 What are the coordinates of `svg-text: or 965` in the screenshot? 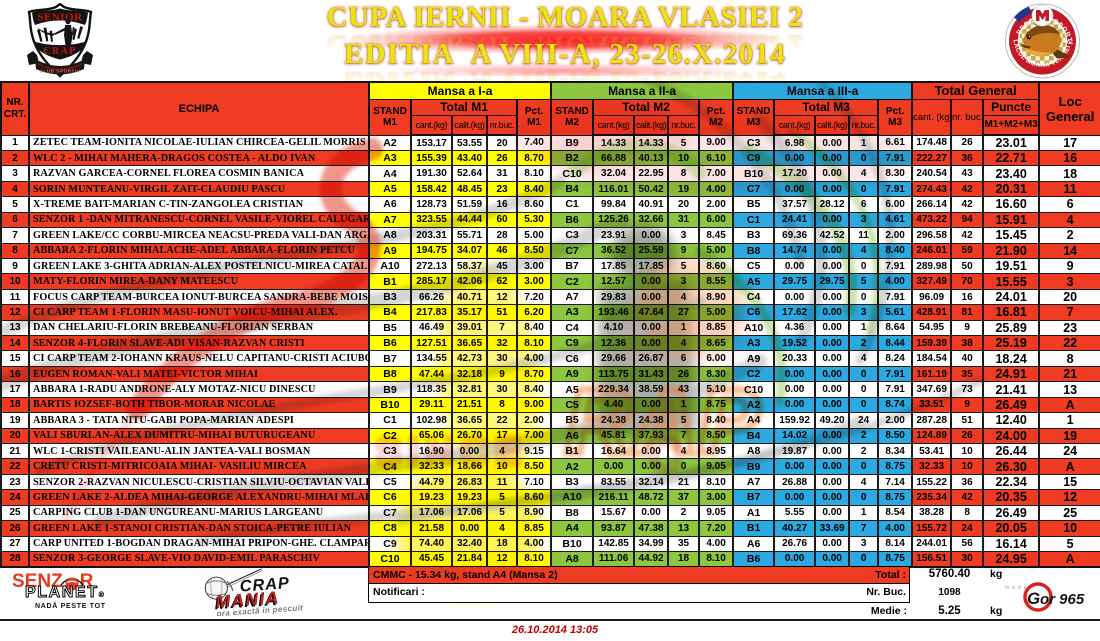 It's located at (1062, 599).